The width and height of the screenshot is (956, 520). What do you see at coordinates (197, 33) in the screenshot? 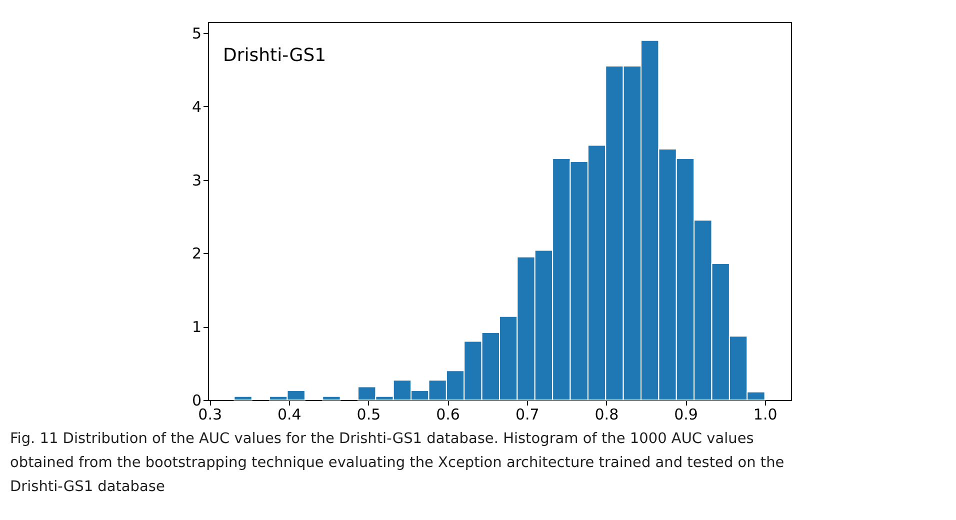
I see `y-tick-label: 5` at bounding box center [197, 33].